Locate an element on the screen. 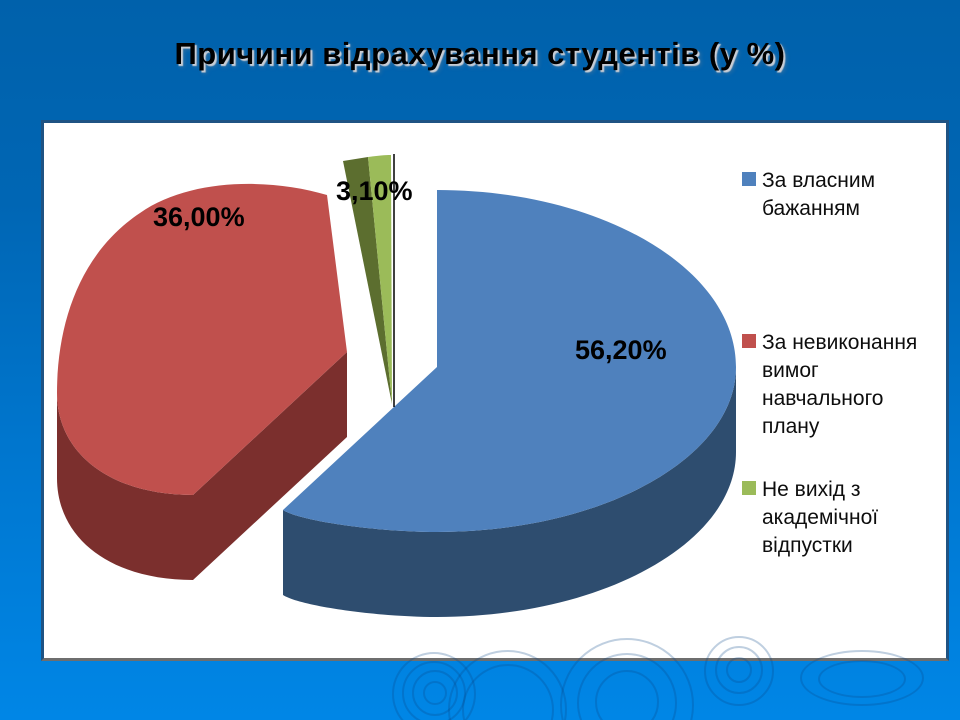  data-label-blue: 56,20% is located at coordinates (621, 350).